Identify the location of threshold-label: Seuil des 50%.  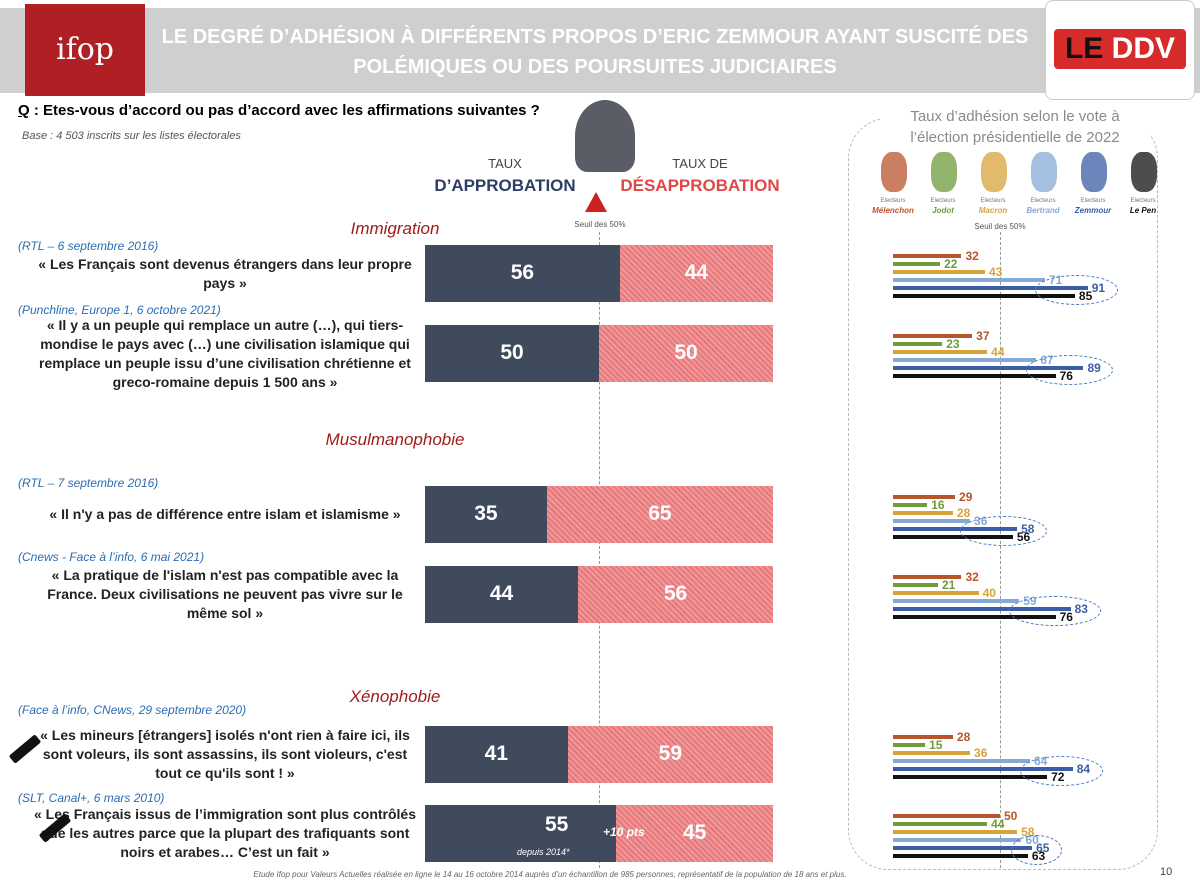
(600, 224).